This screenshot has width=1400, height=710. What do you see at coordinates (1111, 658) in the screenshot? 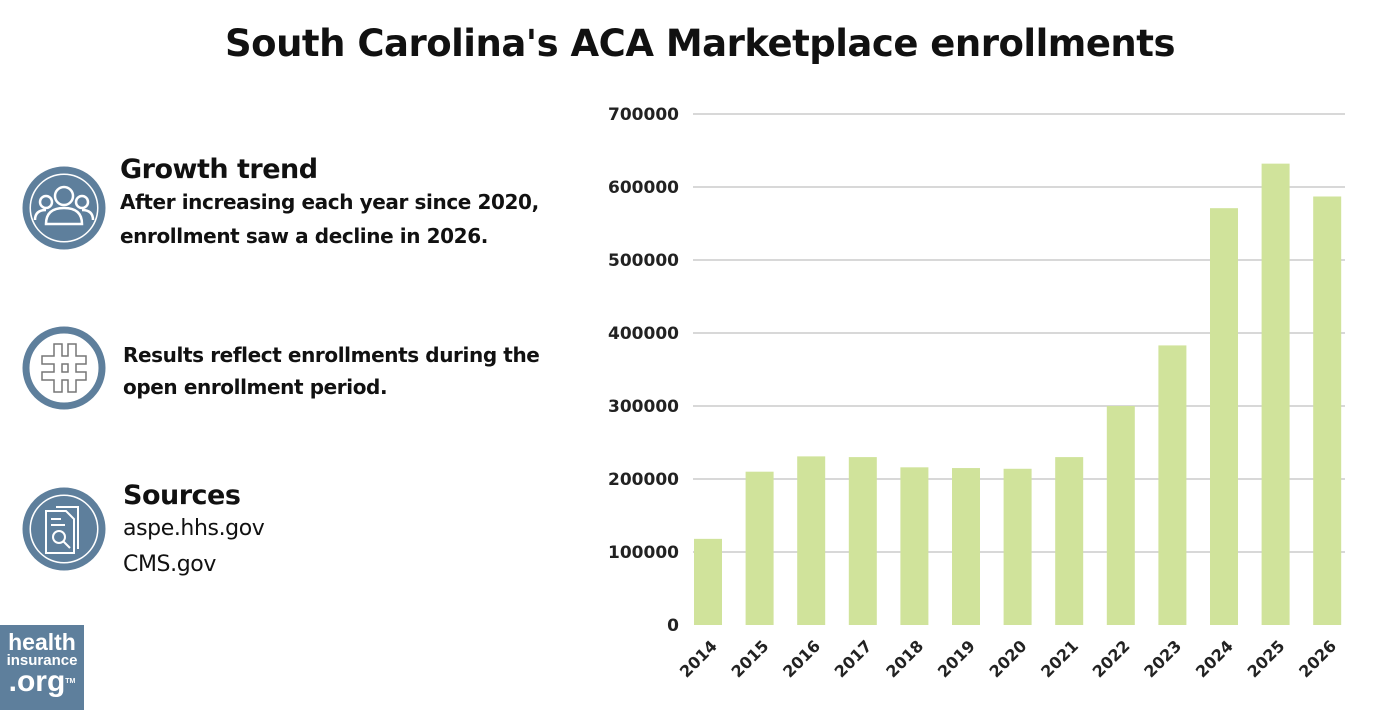
I see `x-tick-label: 2022` at bounding box center [1111, 658].